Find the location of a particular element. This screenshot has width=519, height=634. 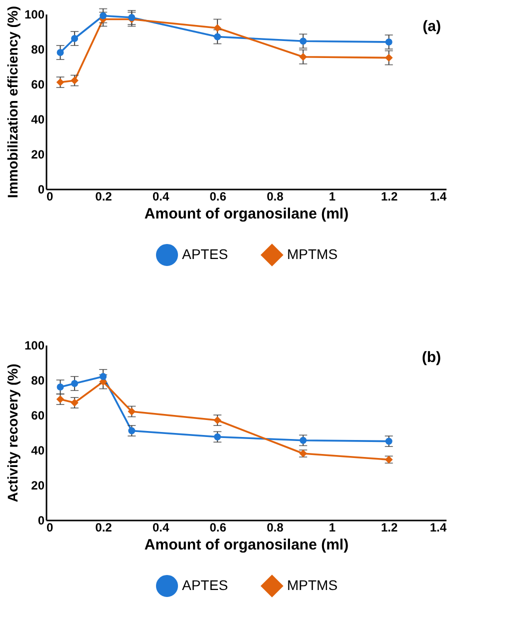

annotation: (a) is located at coordinates (431, 26).